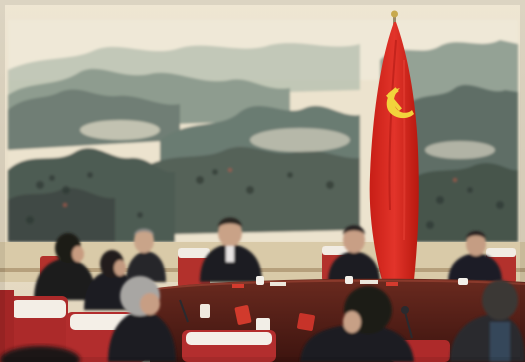 This screenshot has width=525, height=362. I want to click on table-items, so click(323, 307).